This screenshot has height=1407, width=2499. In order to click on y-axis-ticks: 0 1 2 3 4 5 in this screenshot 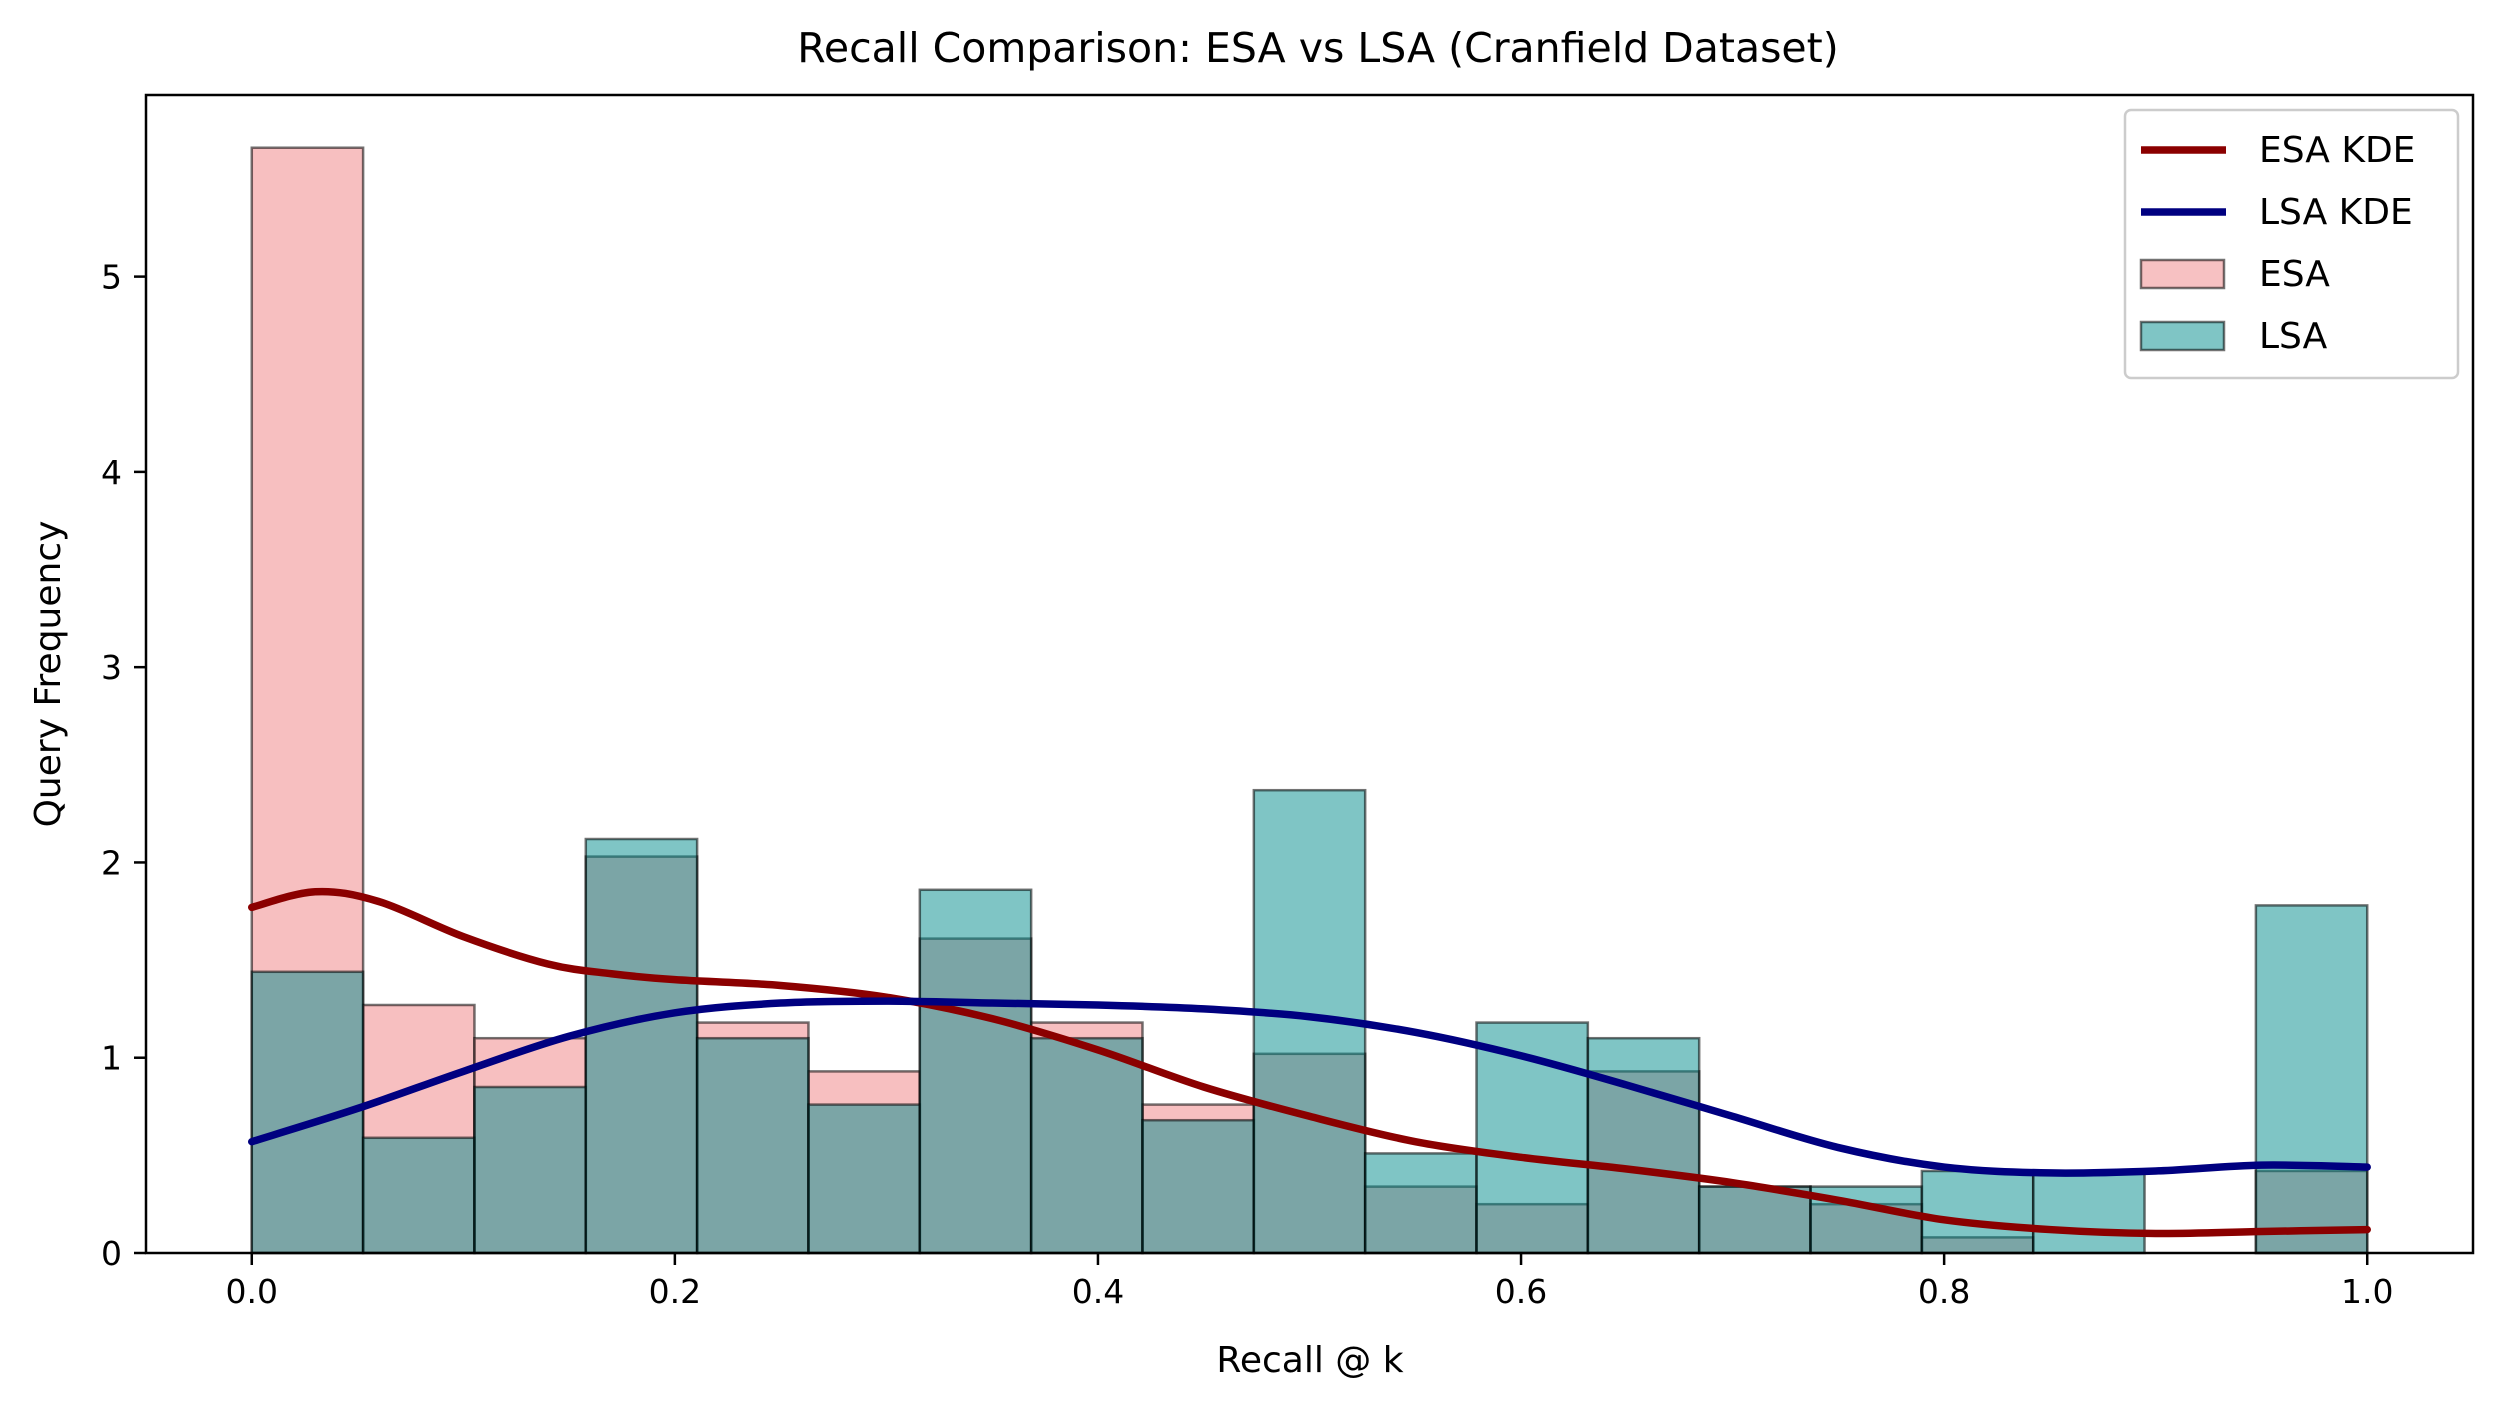, I will do `click(123, 765)`.